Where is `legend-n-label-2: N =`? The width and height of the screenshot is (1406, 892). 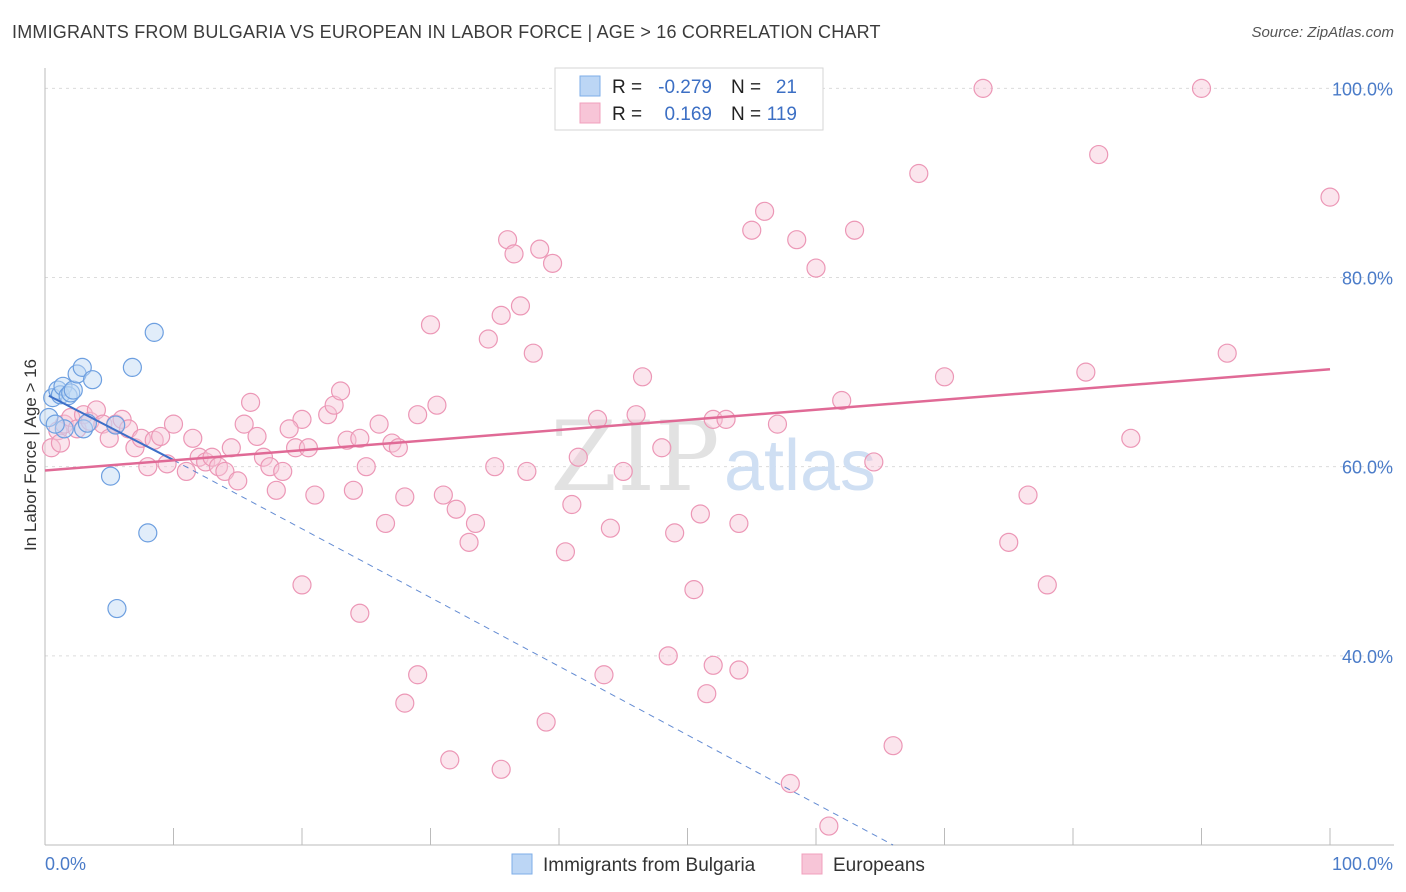 legend-n-label-2: N = is located at coordinates (746, 114).